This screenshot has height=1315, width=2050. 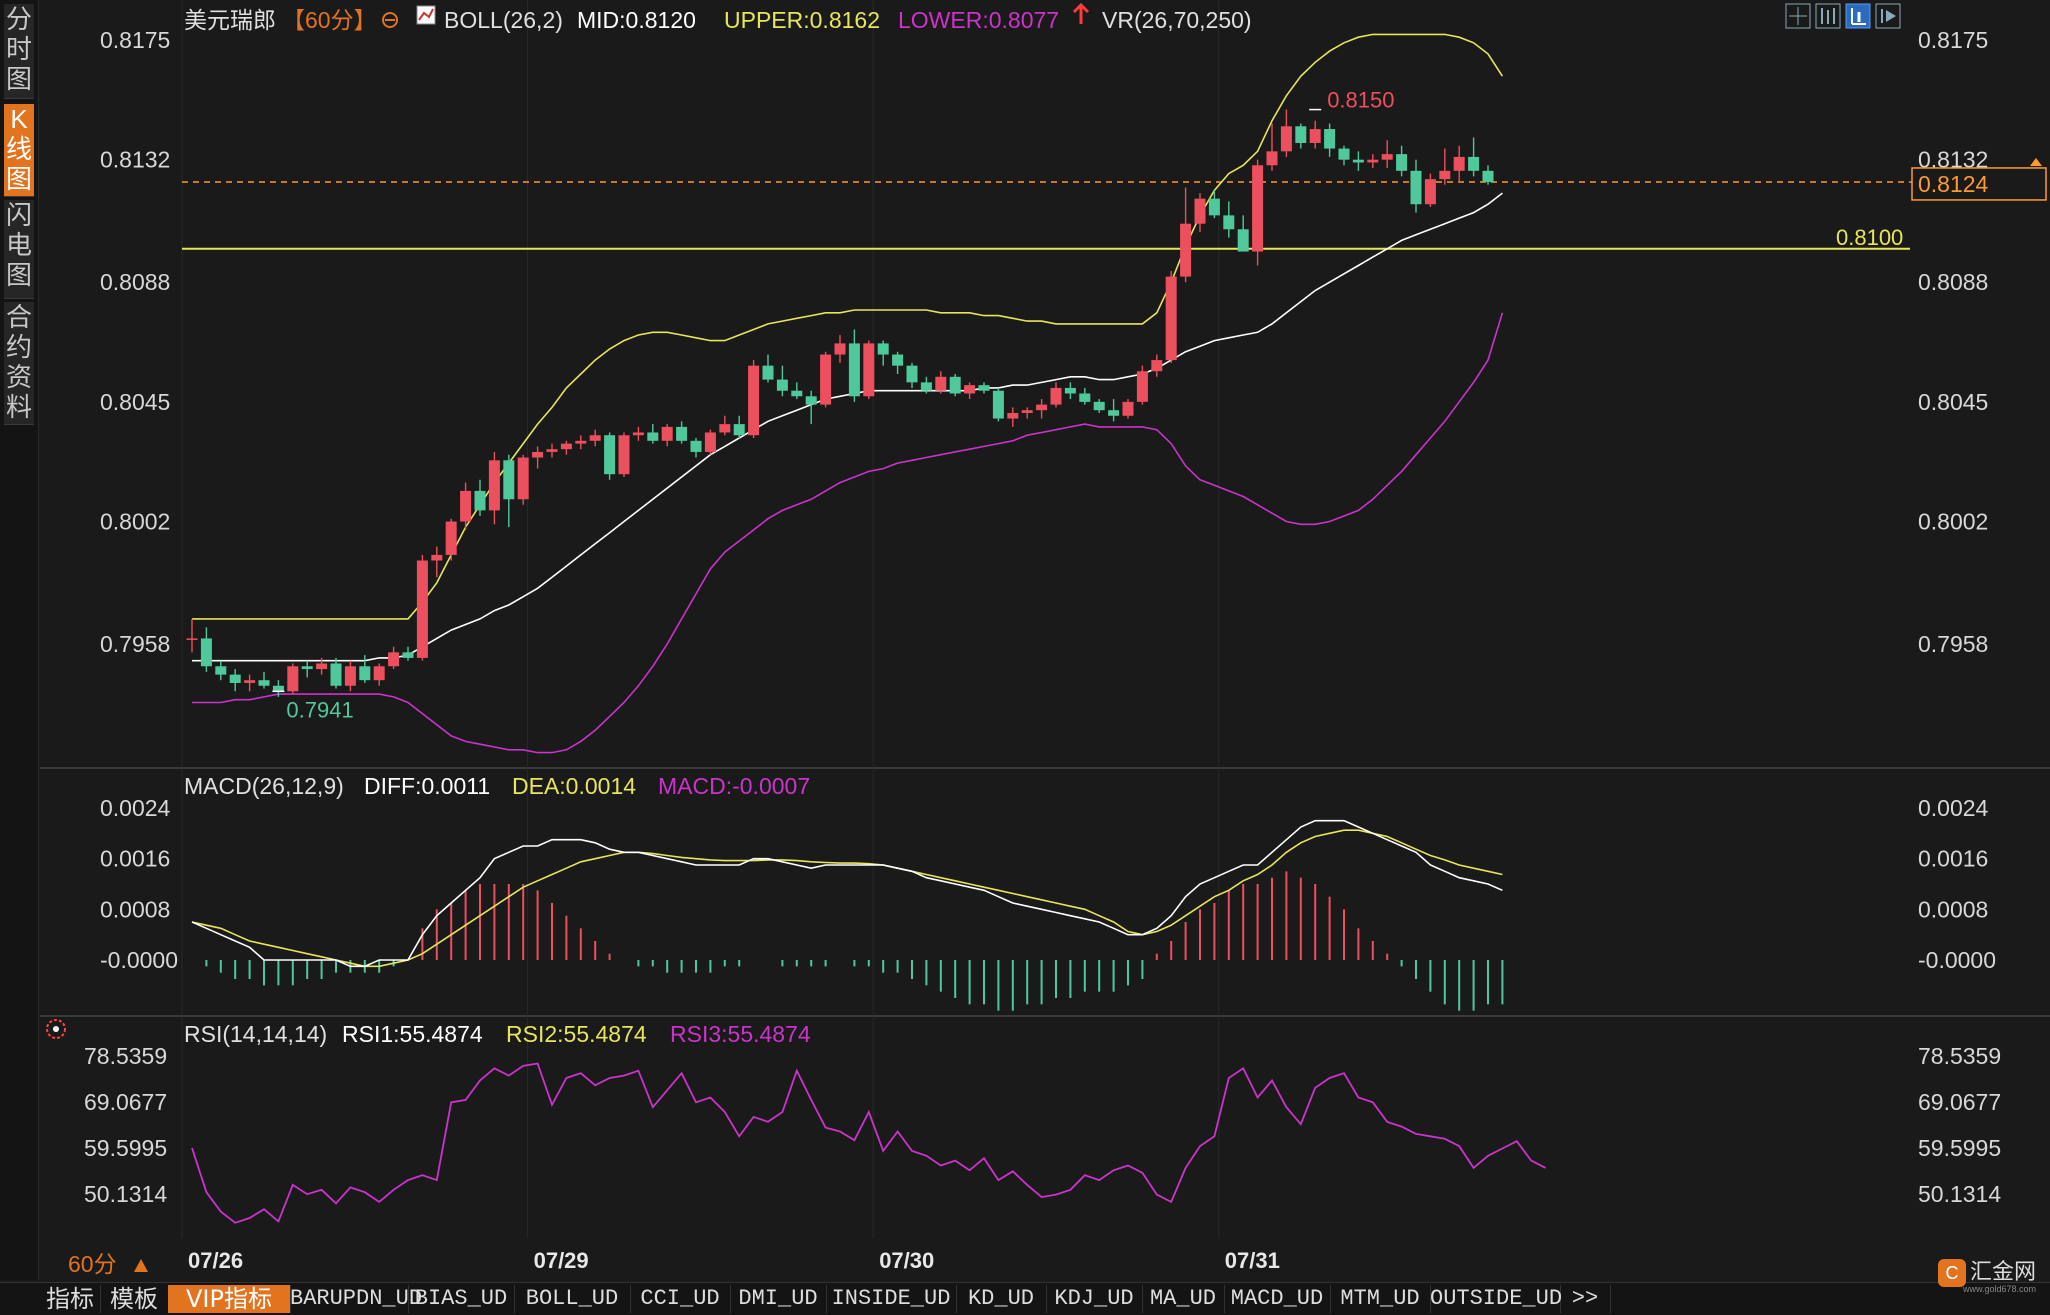 What do you see at coordinates (1828, 16) in the screenshot?
I see `candle-table-icon` at bounding box center [1828, 16].